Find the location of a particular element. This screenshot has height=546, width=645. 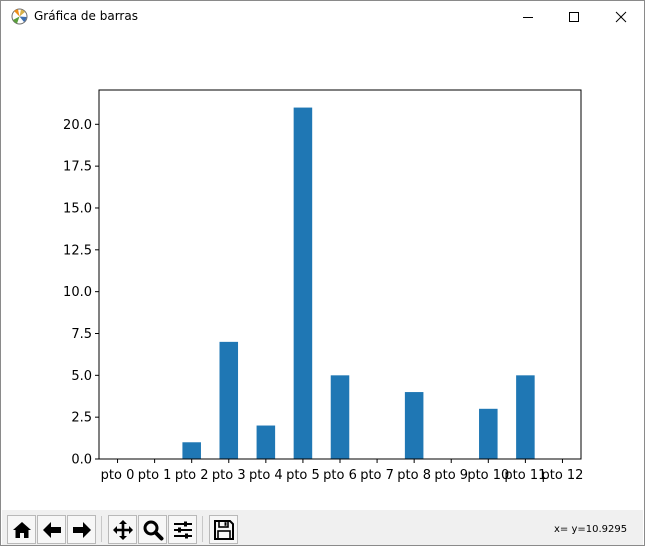

back-button is located at coordinates (51, 529).